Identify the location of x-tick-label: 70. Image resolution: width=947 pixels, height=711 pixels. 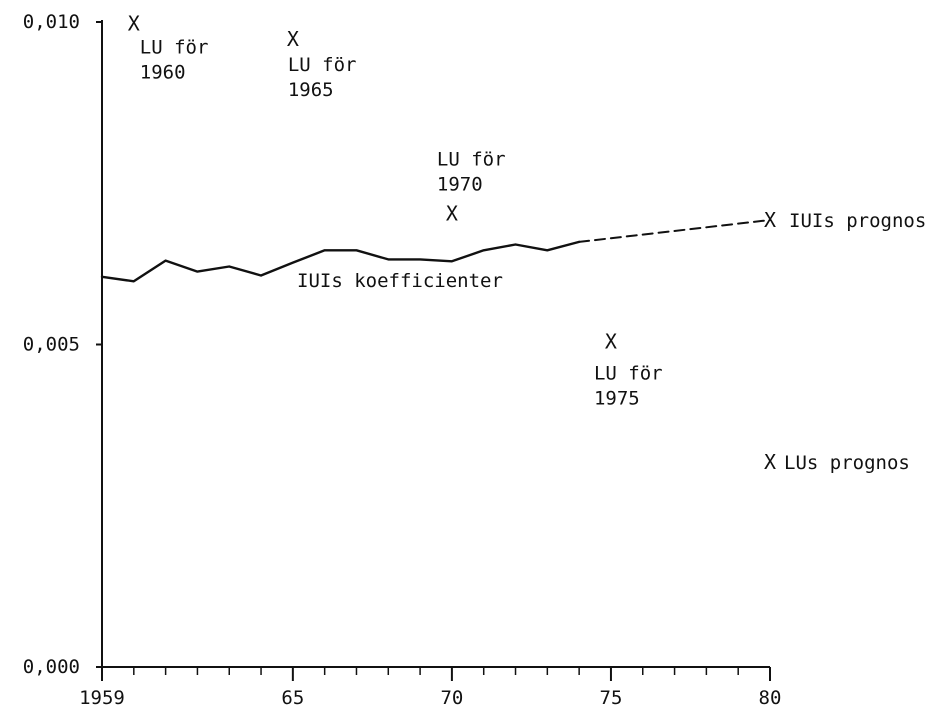
(451, 698).